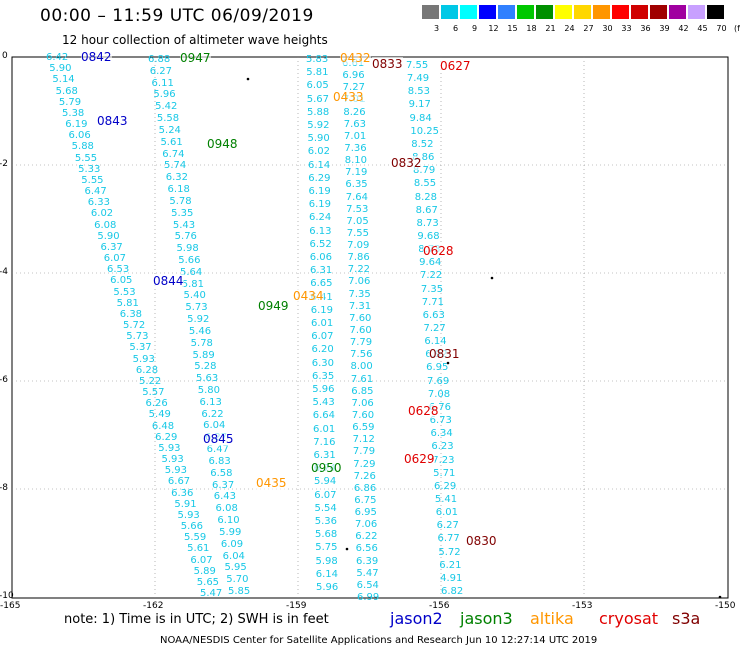  What do you see at coordinates (419, 105) in the screenshot?
I see `wave-height-value: 9.17` at bounding box center [419, 105].